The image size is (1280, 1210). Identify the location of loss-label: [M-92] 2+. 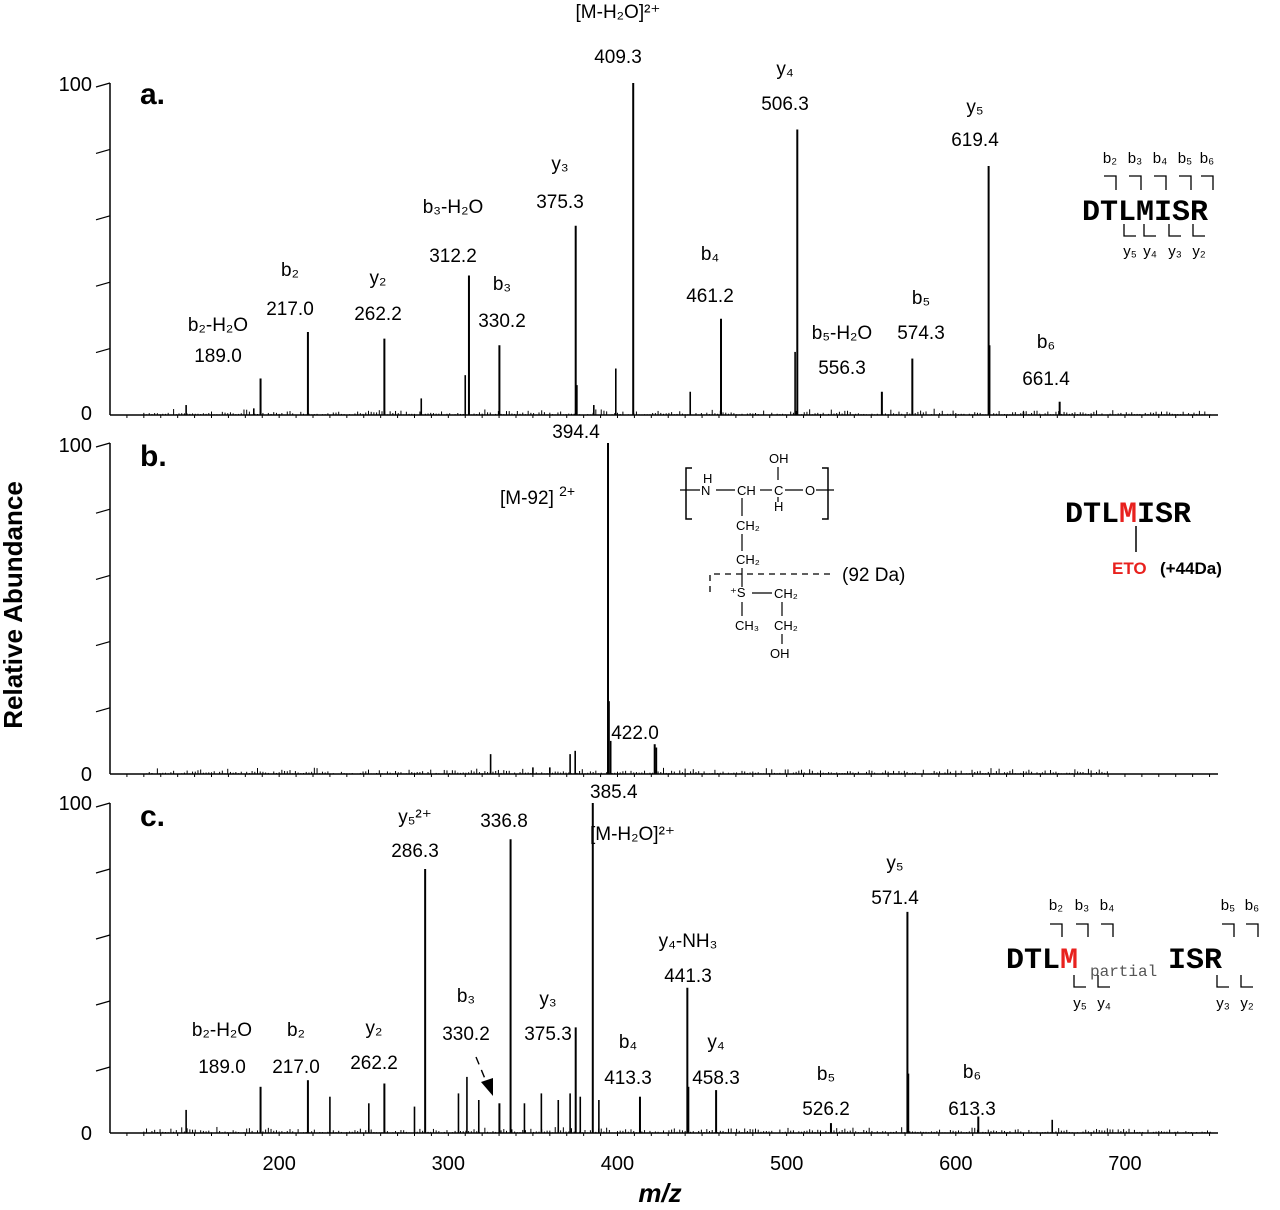
(537, 496).